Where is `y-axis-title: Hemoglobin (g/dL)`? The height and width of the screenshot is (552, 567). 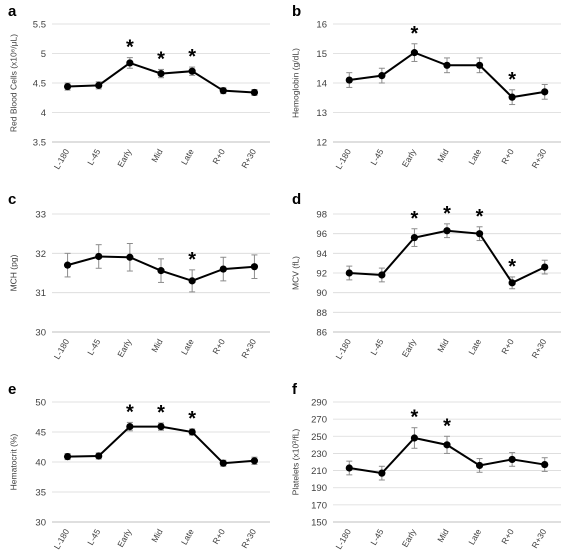
y-axis-title: Hemoglobin (g/dL) is located at coordinates (295, 83).